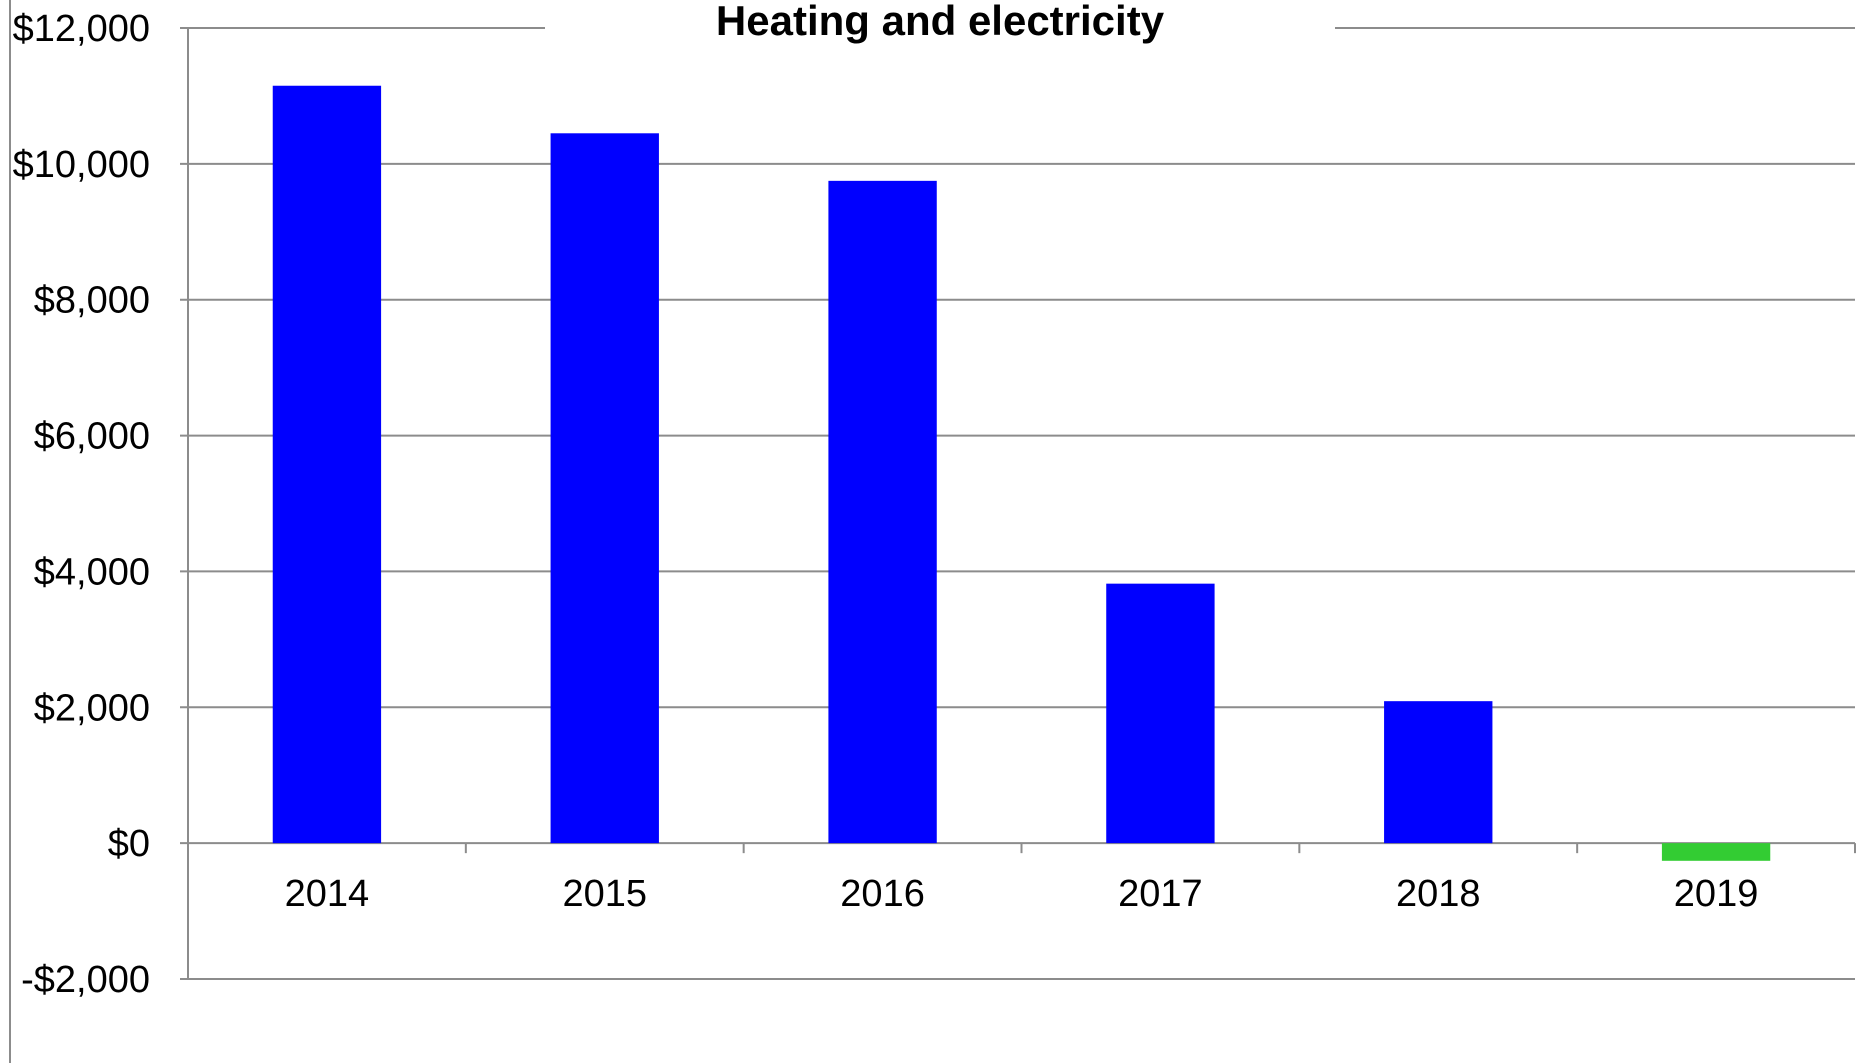 The width and height of the screenshot is (1858, 1063). I want to click on y-tick-label: $8,000, so click(92, 301).